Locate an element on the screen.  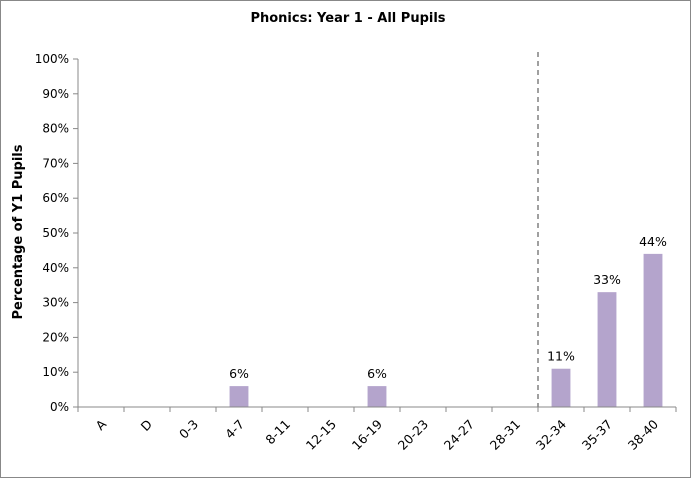
y-ticks: 0% 10% 20% 30% 40% 50% 60% 70% 80% 90% 100% is located at coordinates (56, 233).